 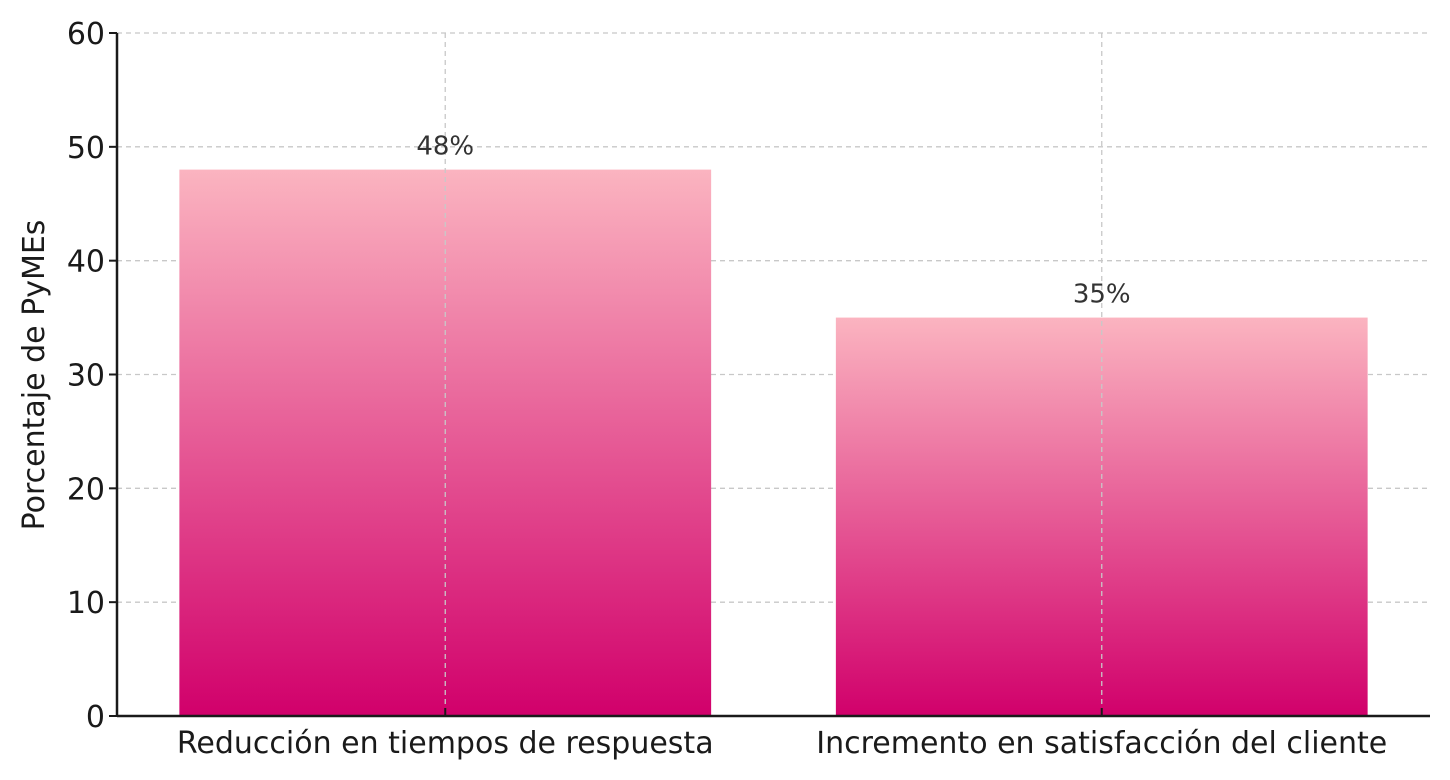 I want to click on x-tick-label: Reducción en tiempos de respuesta, so click(x=445, y=743).